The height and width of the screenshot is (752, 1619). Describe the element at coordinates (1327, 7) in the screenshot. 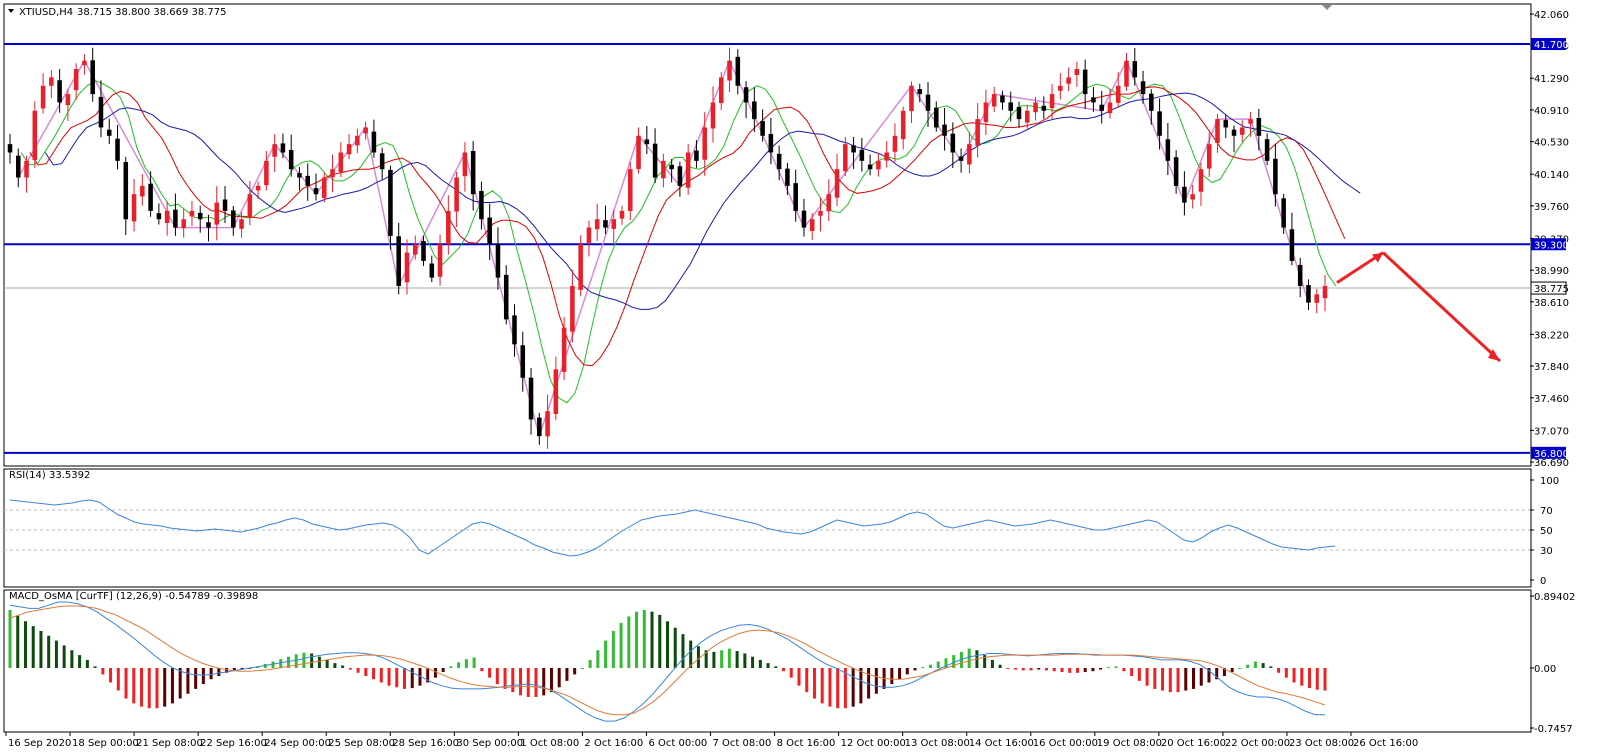

I see `shift-marker-icon` at that location.